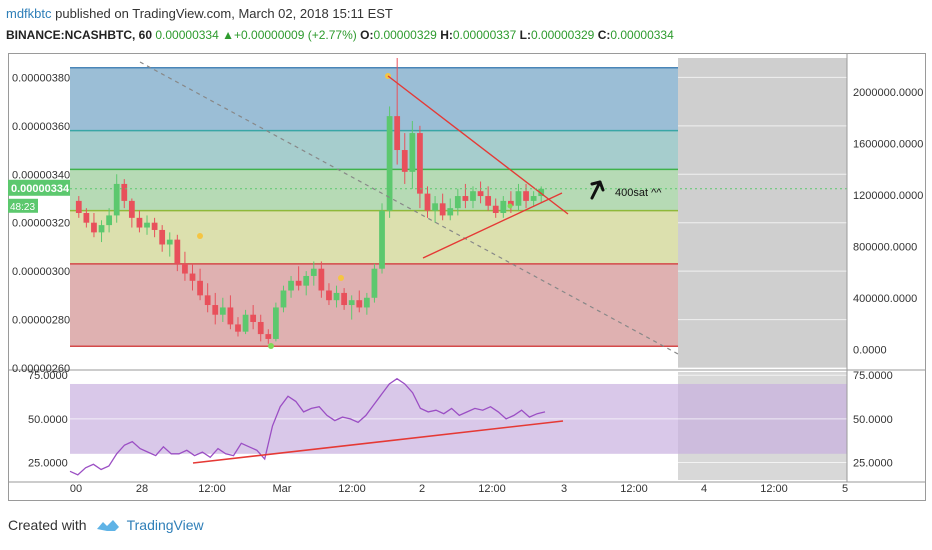  I want to click on price-tick-label: 0.00000280, so click(41, 321).